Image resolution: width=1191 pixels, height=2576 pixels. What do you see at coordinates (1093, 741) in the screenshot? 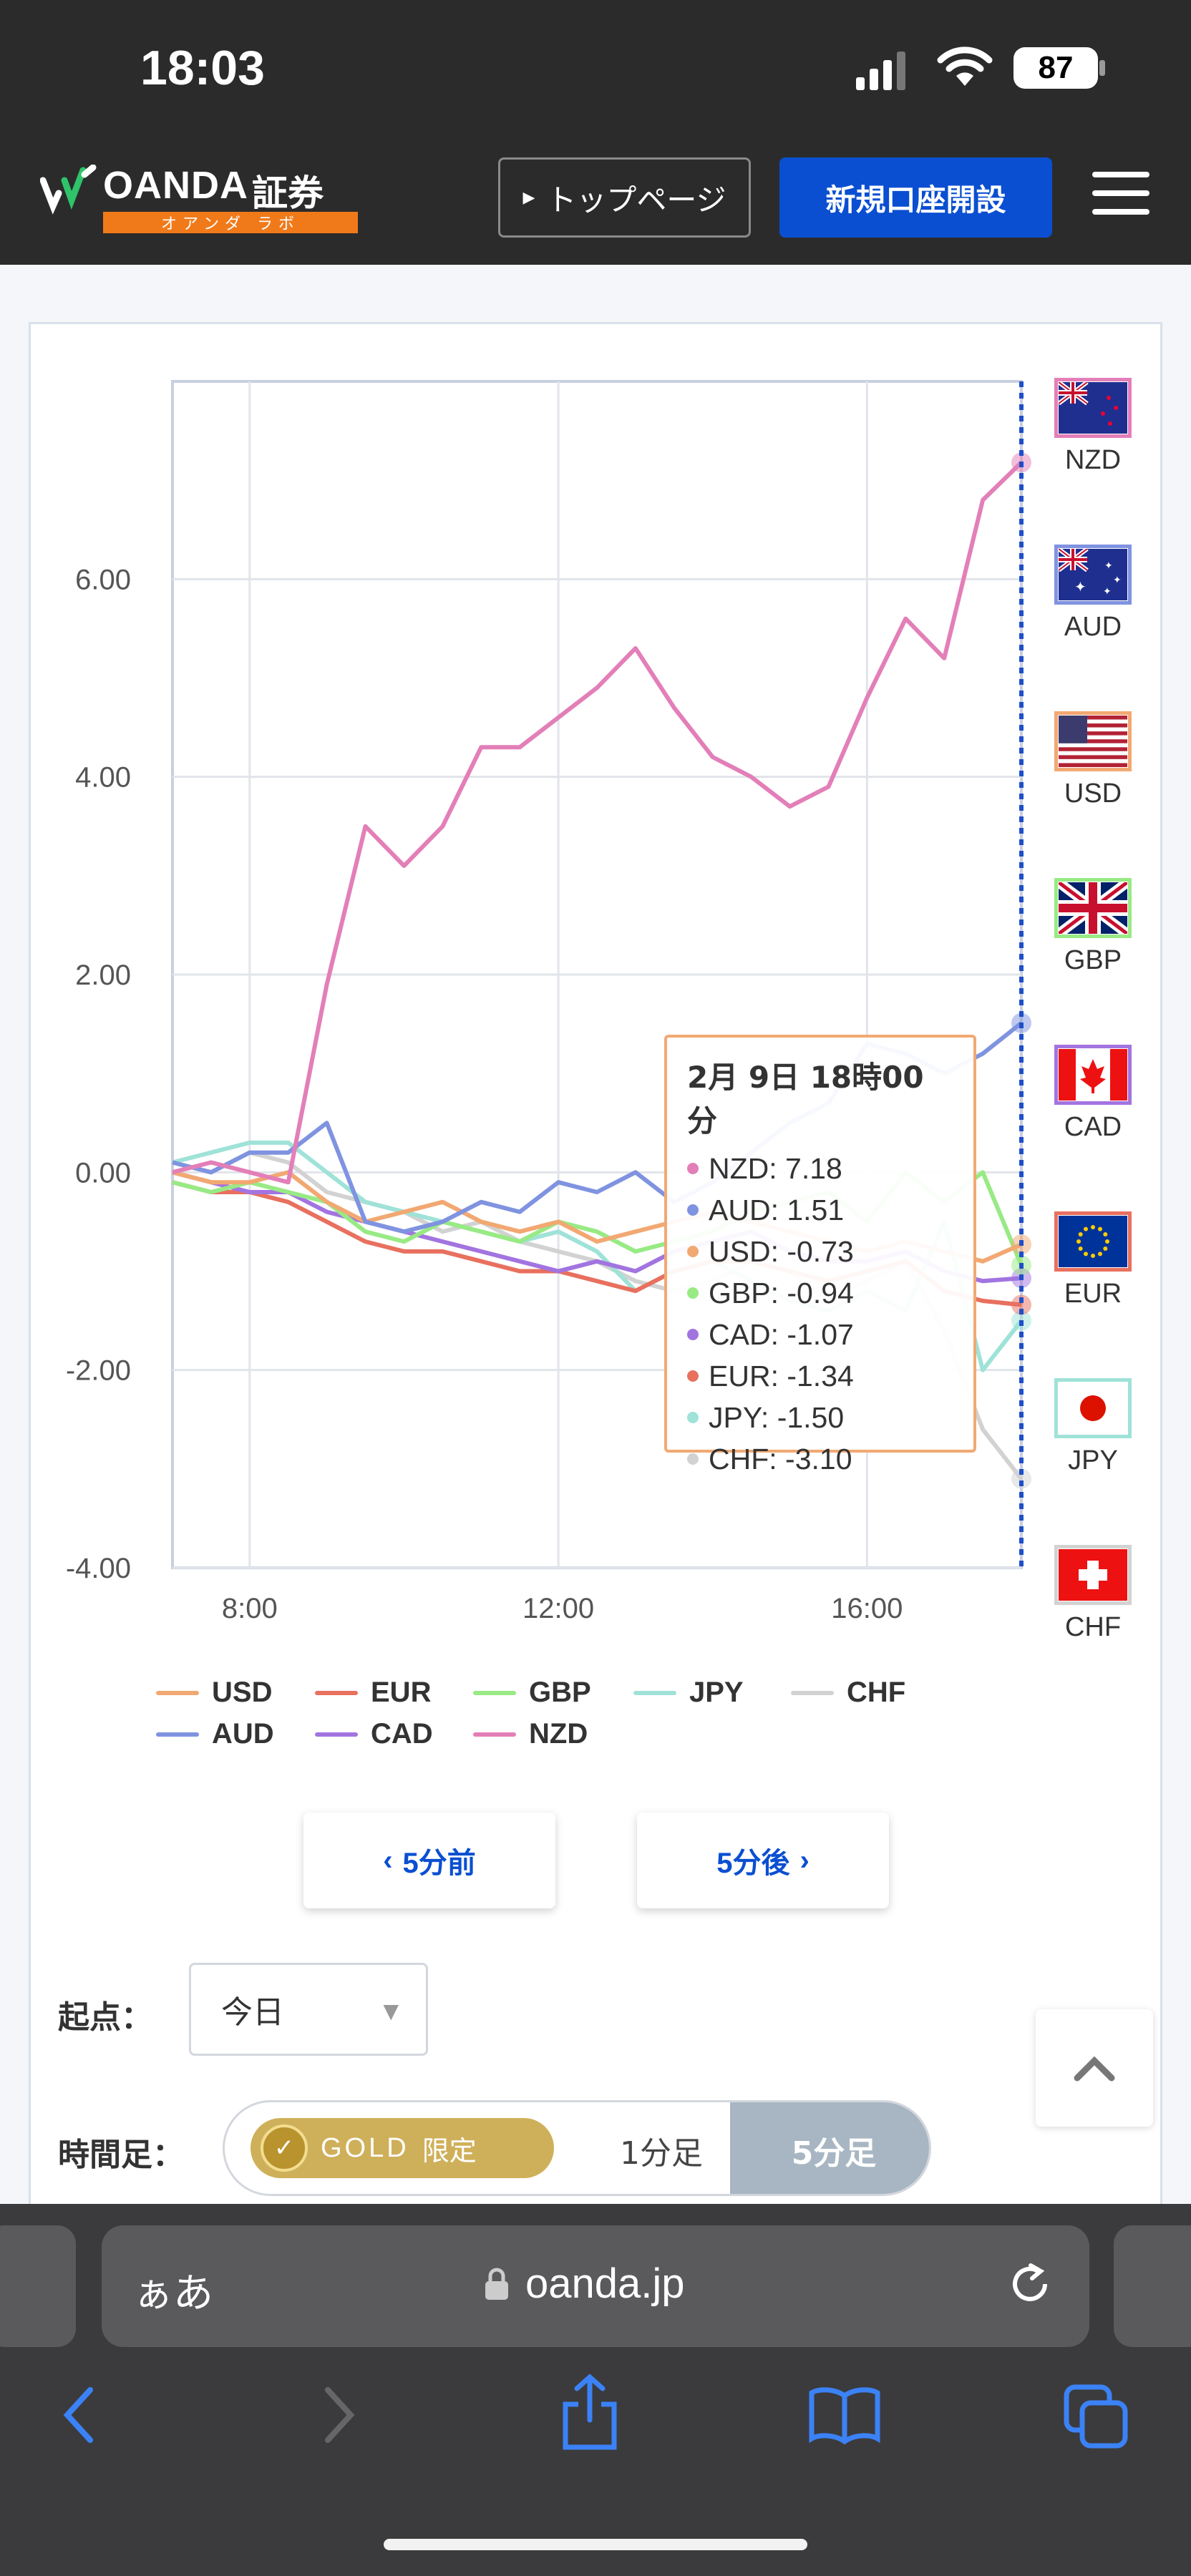
I see `usd-flag-icon` at bounding box center [1093, 741].